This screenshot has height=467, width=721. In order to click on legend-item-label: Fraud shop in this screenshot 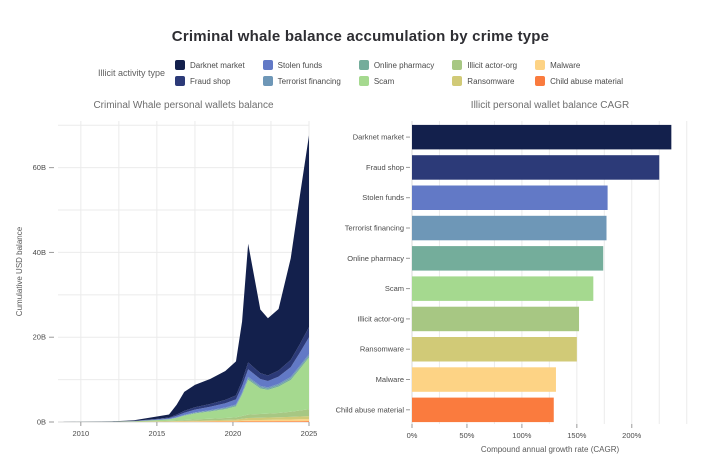, I will do `click(210, 81)`.